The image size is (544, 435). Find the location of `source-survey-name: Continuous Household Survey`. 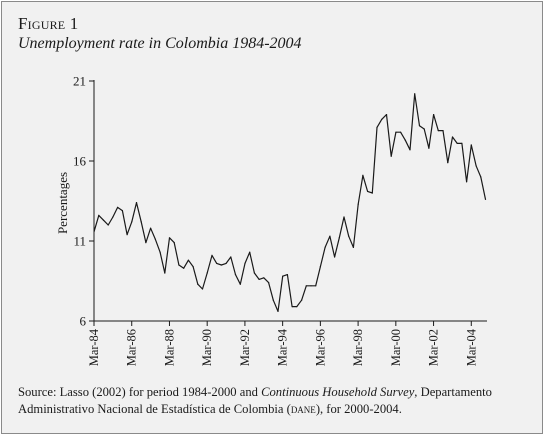

source-survey-name: Continuous Household Survey is located at coordinates (338, 392).